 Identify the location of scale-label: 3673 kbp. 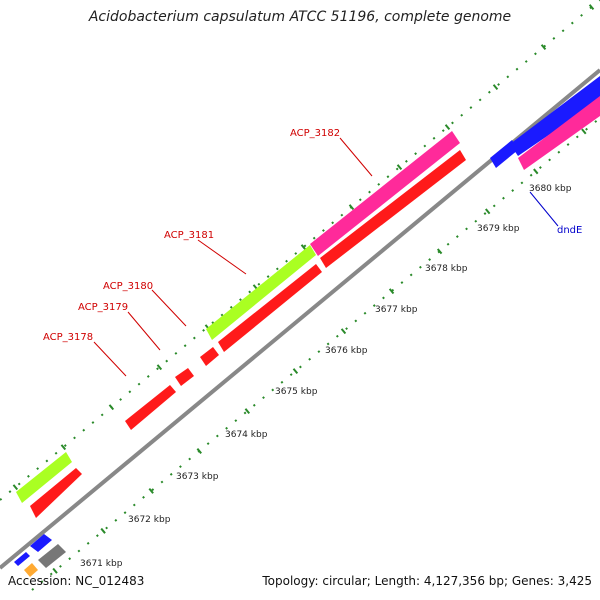
(197, 477).